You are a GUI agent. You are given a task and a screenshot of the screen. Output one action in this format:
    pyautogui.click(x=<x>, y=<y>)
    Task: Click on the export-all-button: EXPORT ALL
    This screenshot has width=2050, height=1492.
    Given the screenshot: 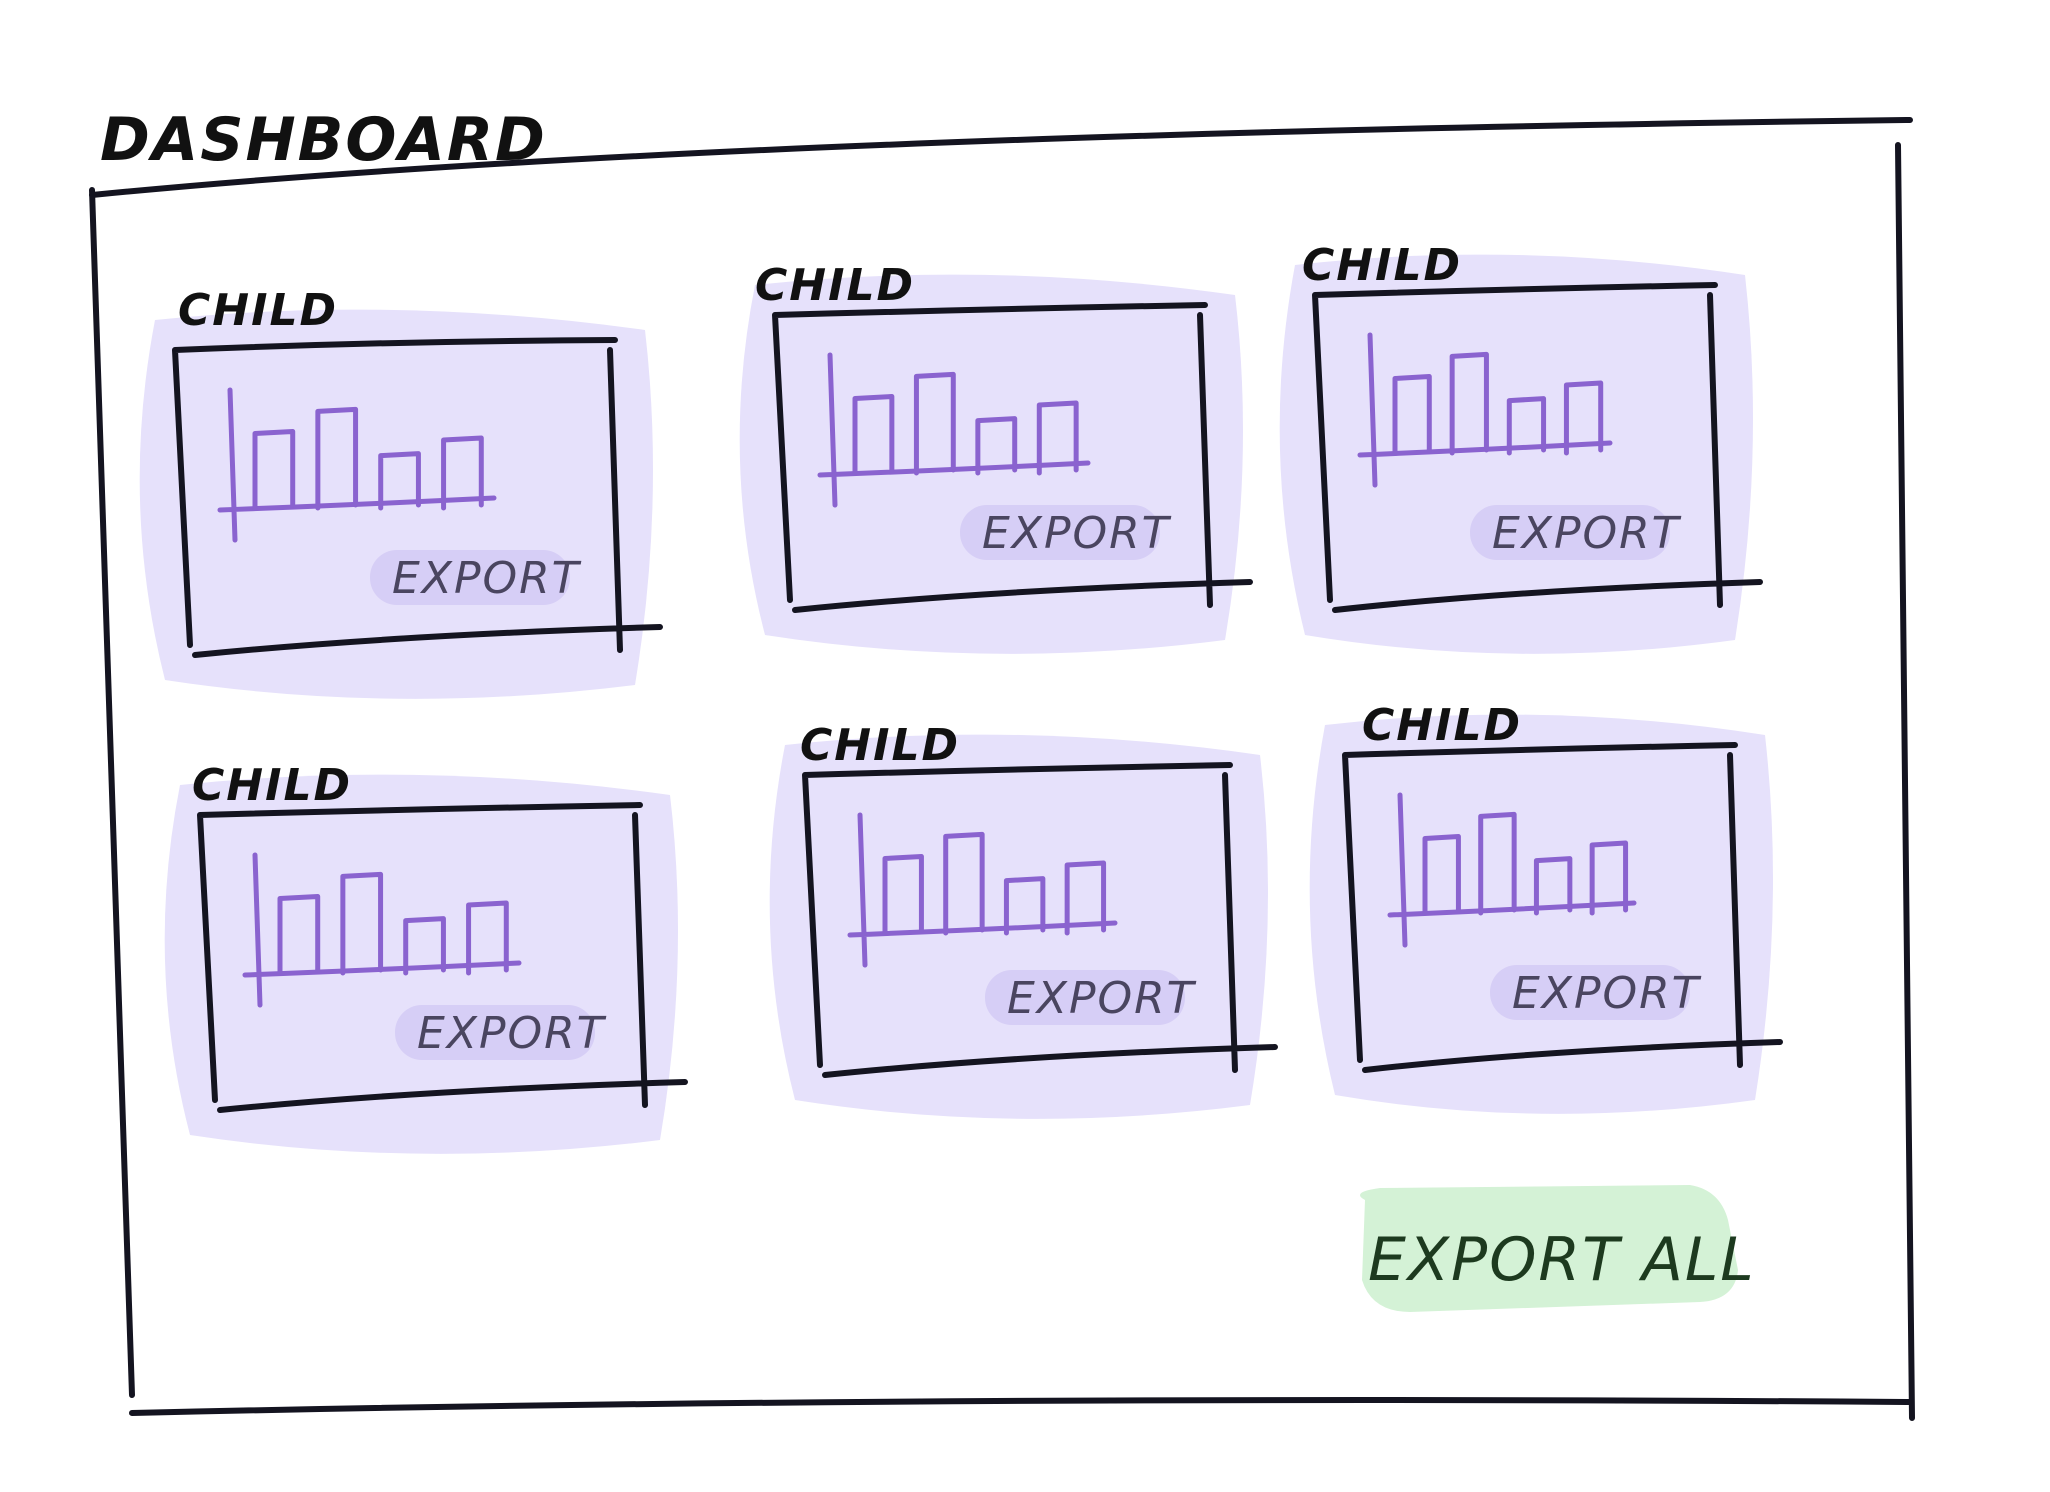 What is the action you would take?
    pyautogui.click(x=1558, y=1248)
    